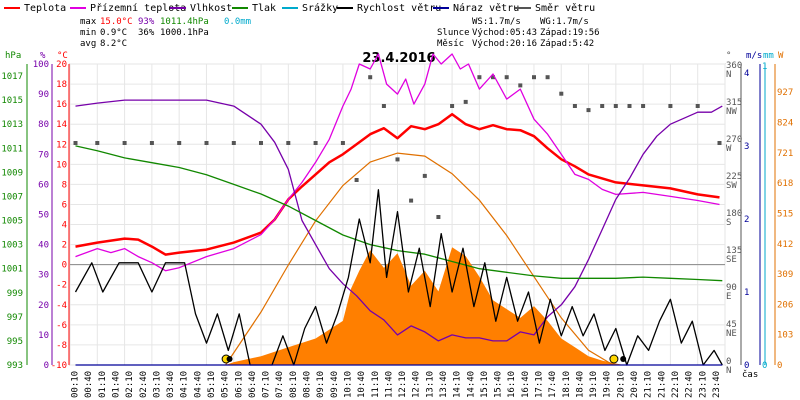 Image resolution: width=800 pixels, height=400 pixels. Describe the element at coordinates (12, 125) in the screenshot. I see `hpa-tick-label: 1013` at that location.